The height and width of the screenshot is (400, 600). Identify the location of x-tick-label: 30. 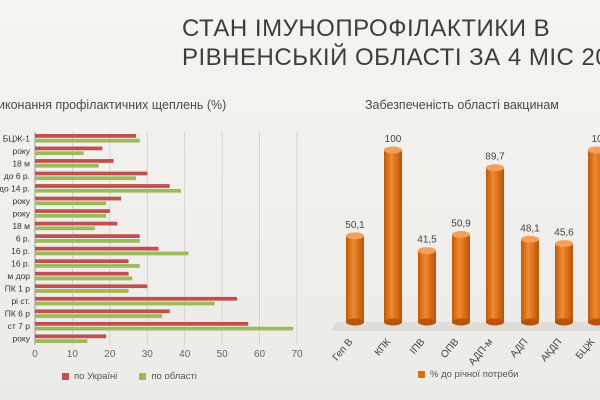
(148, 354).